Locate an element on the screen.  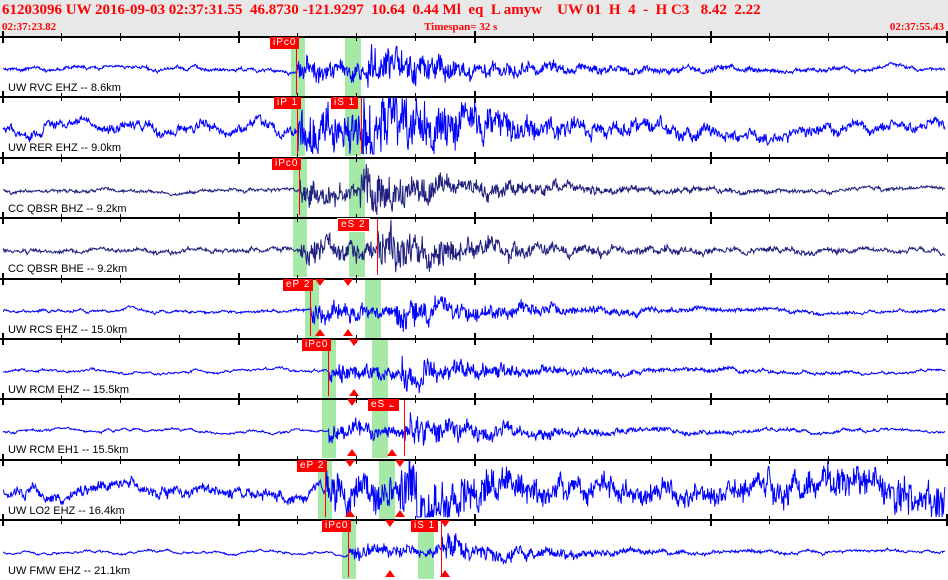
waveform-trace is located at coordinates (474, 548).